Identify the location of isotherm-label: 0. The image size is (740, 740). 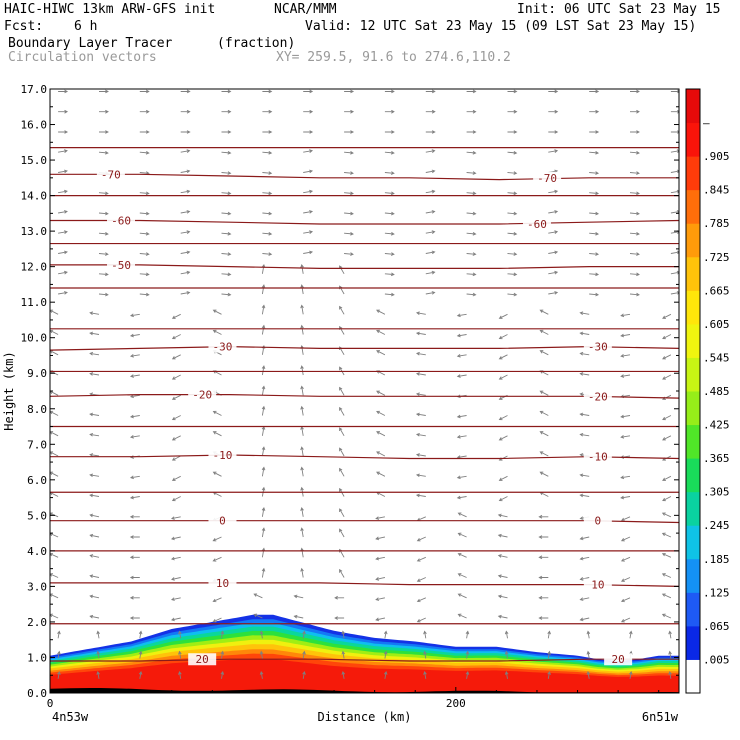
(598, 521).